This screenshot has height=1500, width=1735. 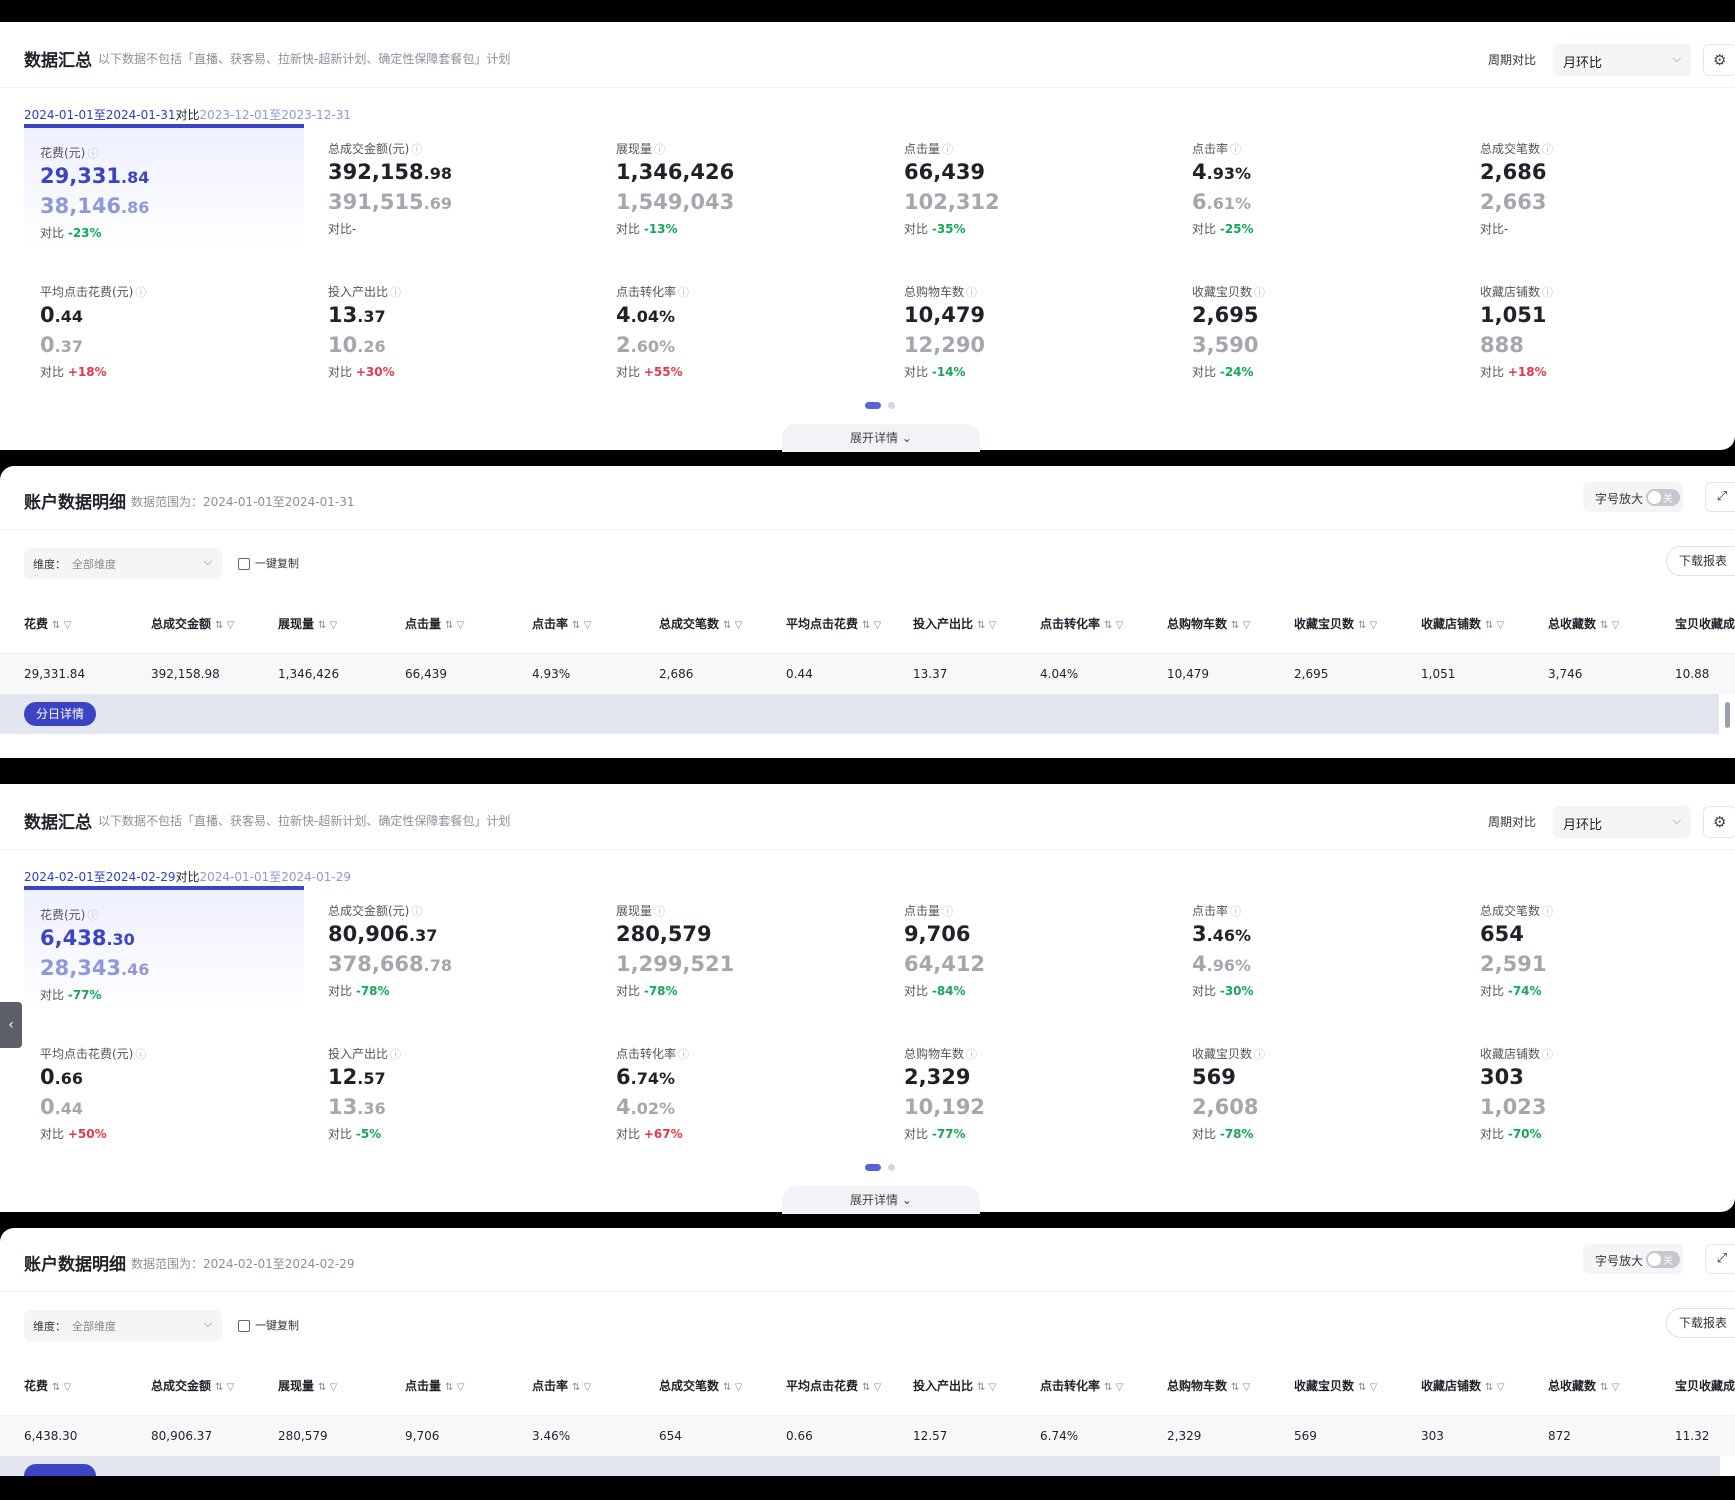 I want to click on collapse-side-tab: ‹, so click(x=11, y=1025).